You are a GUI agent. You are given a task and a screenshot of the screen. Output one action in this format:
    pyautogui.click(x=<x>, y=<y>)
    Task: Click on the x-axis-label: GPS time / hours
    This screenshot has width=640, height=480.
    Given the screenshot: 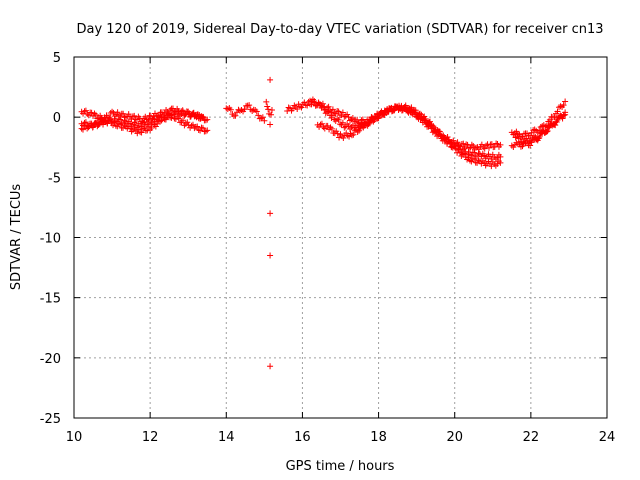 What is the action you would take?
    pyautogui.click(x=340, y=466)
    